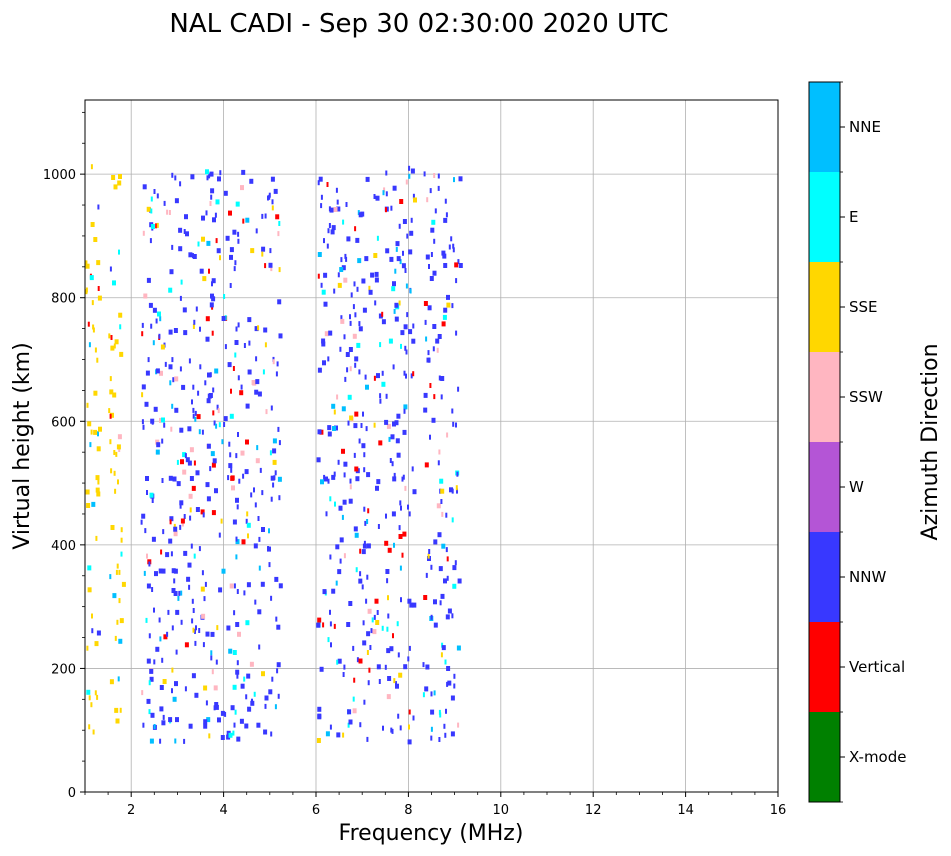 The image size is (951, 856). I want to click on colorbar-segment, so click(824, 757).